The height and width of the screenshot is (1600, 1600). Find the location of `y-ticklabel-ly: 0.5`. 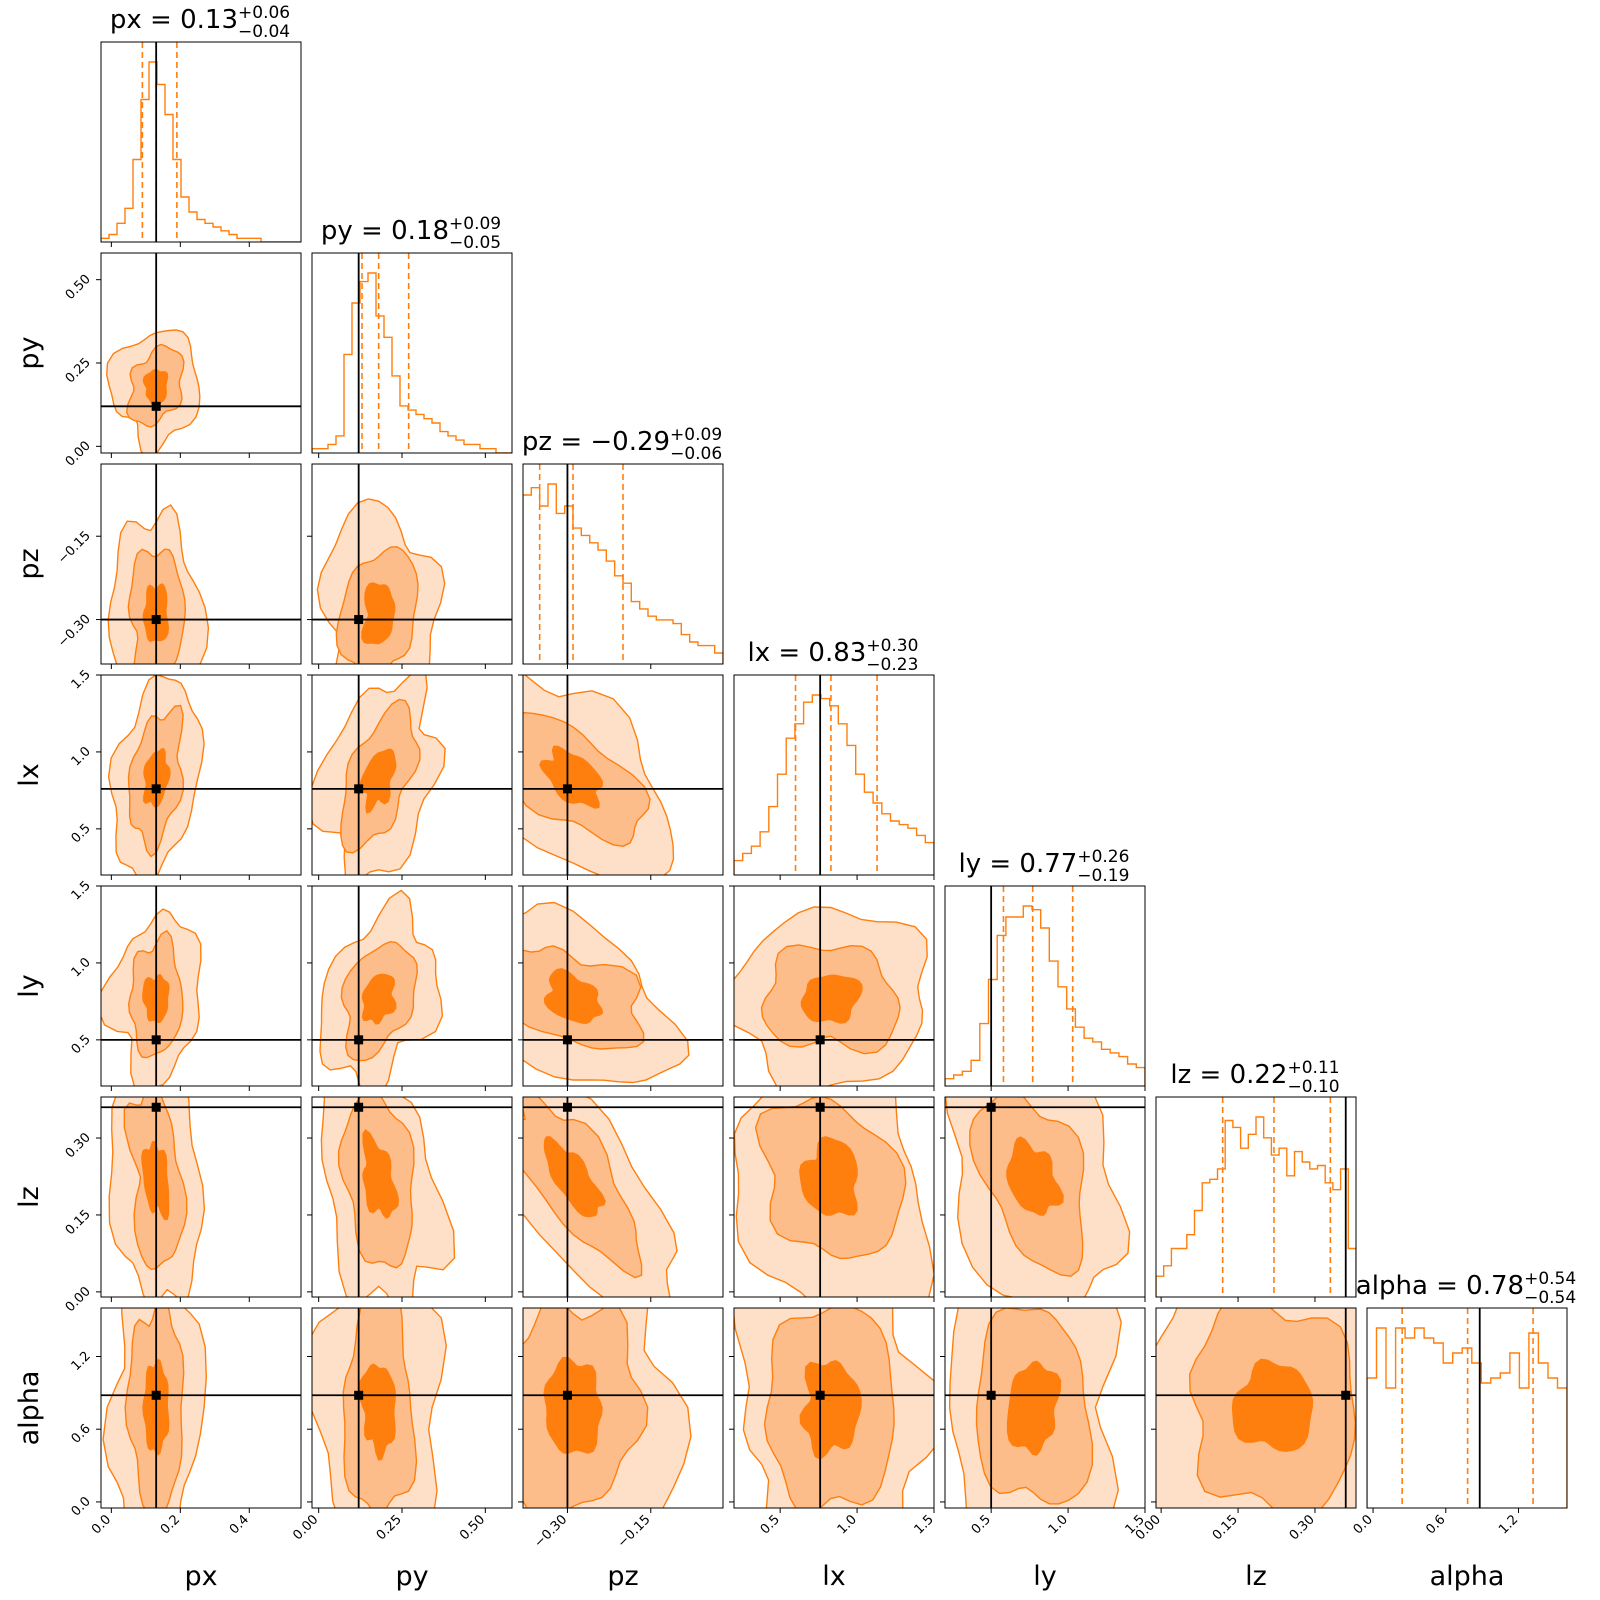

y-ticklabel-ly: 0.5 is located at coordinates (81, 1044).